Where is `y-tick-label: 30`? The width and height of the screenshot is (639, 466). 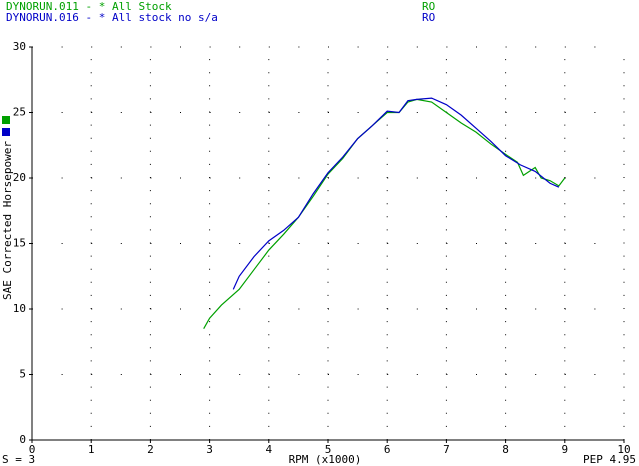
y-tick-label: 30 is located at coordinates (19, 46).